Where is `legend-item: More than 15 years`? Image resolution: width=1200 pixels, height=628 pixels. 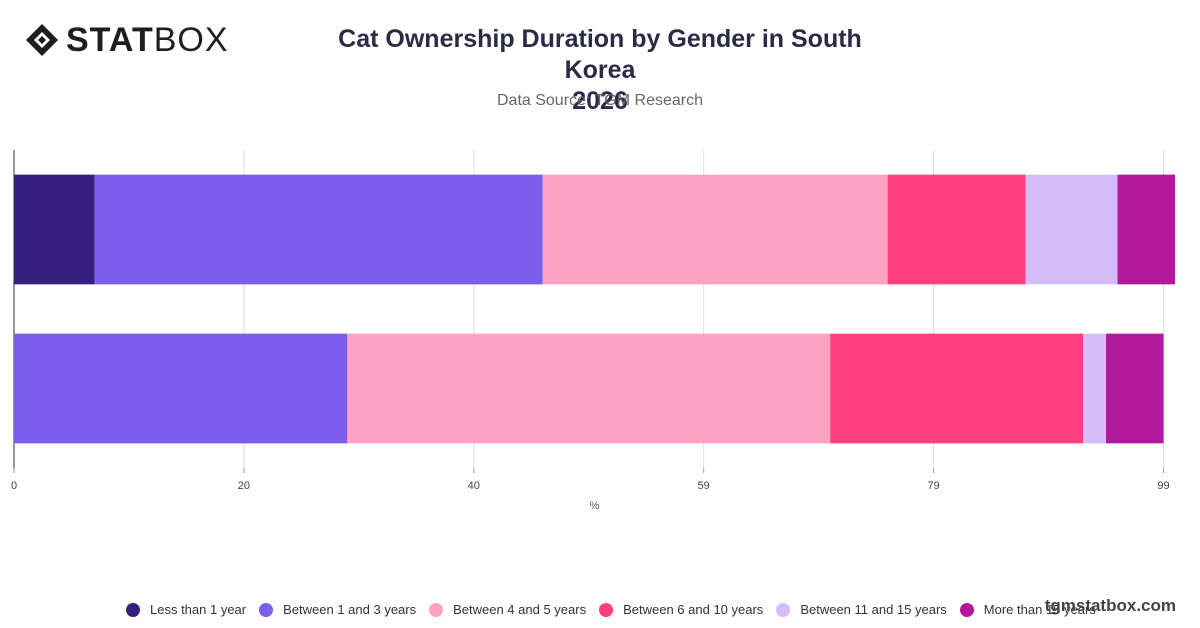 legend-item: More than 15 years is located at coordinates (1027, 609).